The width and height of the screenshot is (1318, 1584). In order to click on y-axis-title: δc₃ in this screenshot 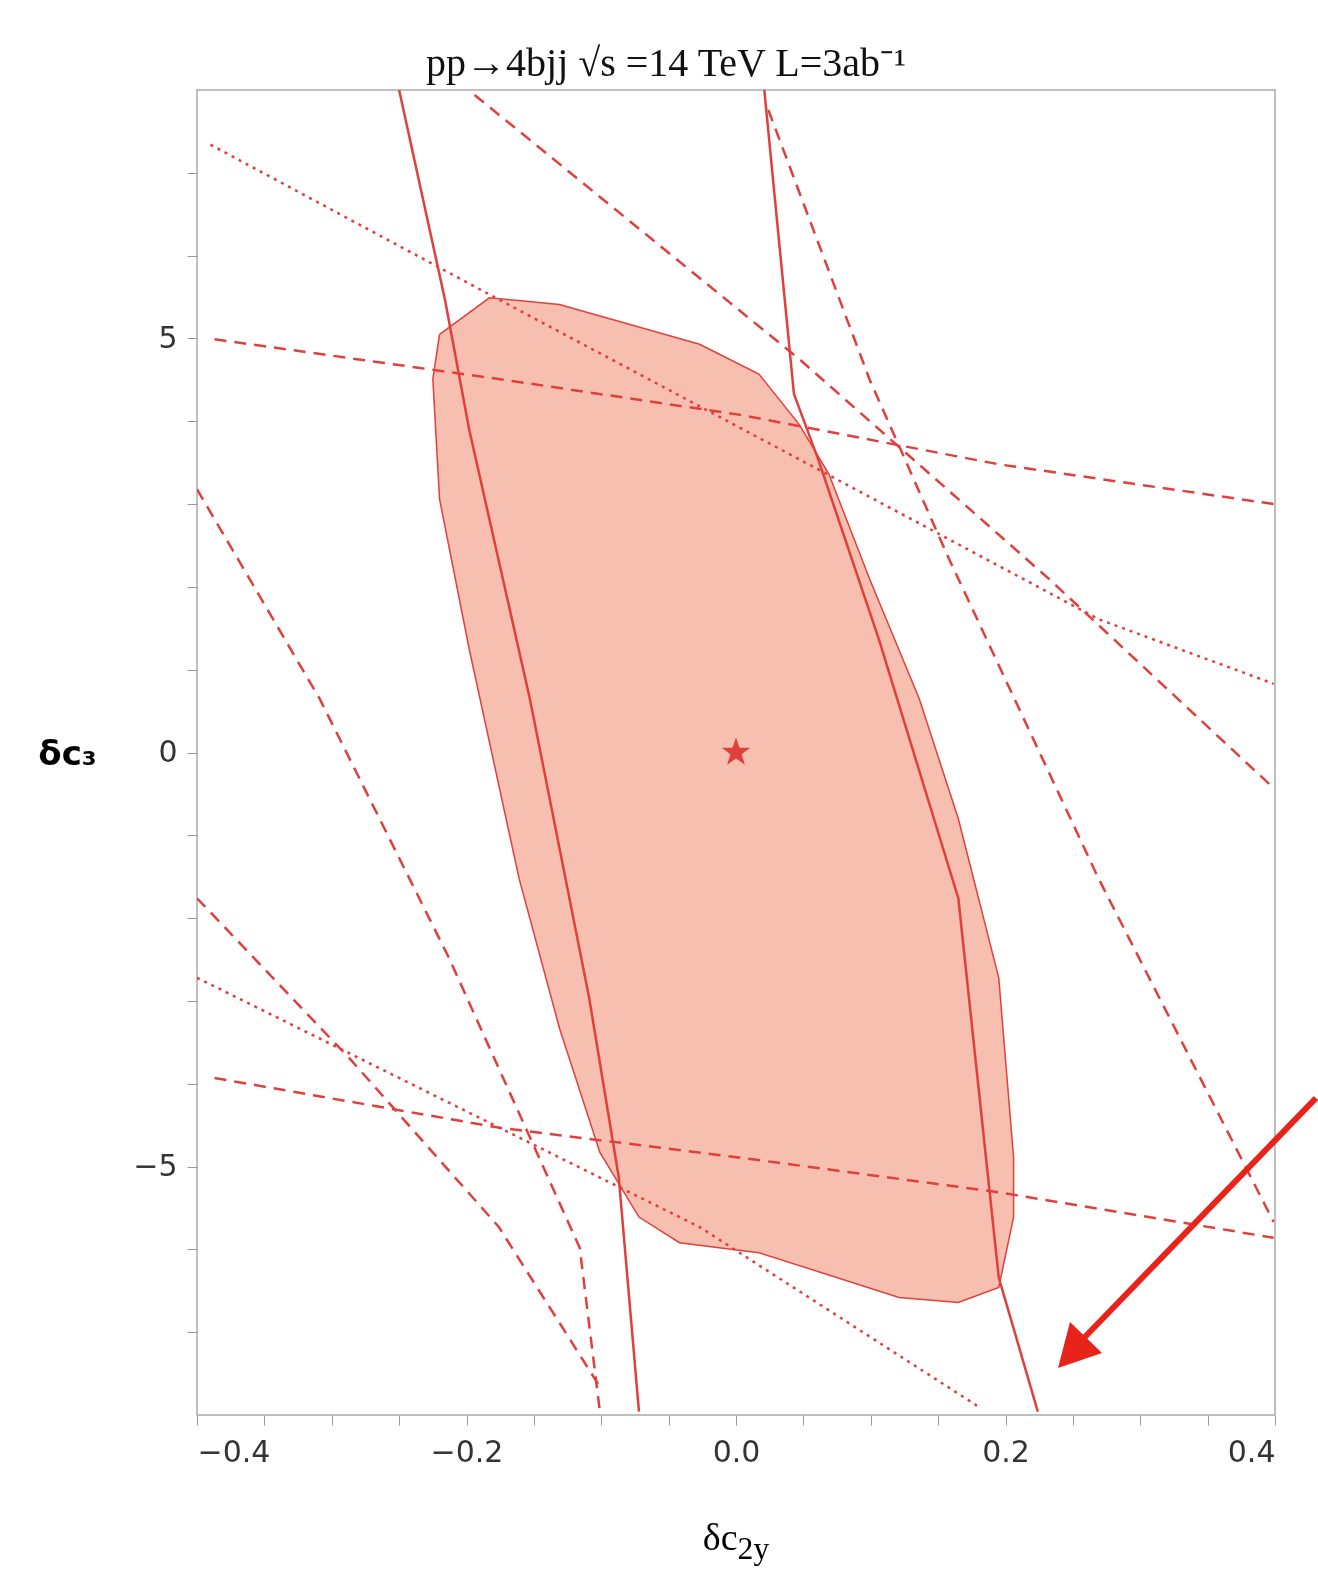, I will do `click(67, 752)`.